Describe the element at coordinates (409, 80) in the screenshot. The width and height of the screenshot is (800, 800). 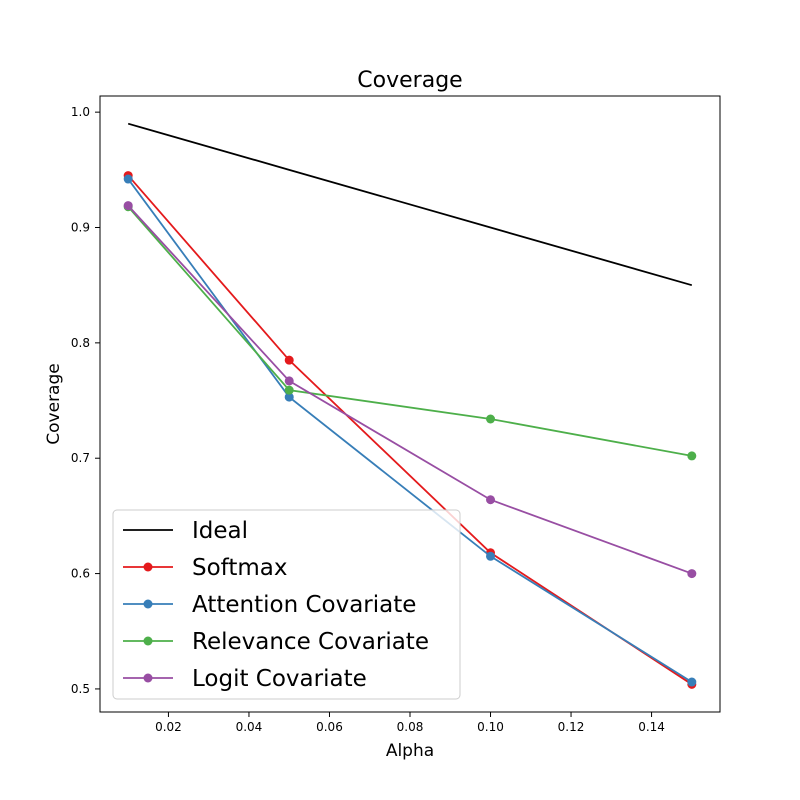
I see `chart-title: Coverage` at that location.